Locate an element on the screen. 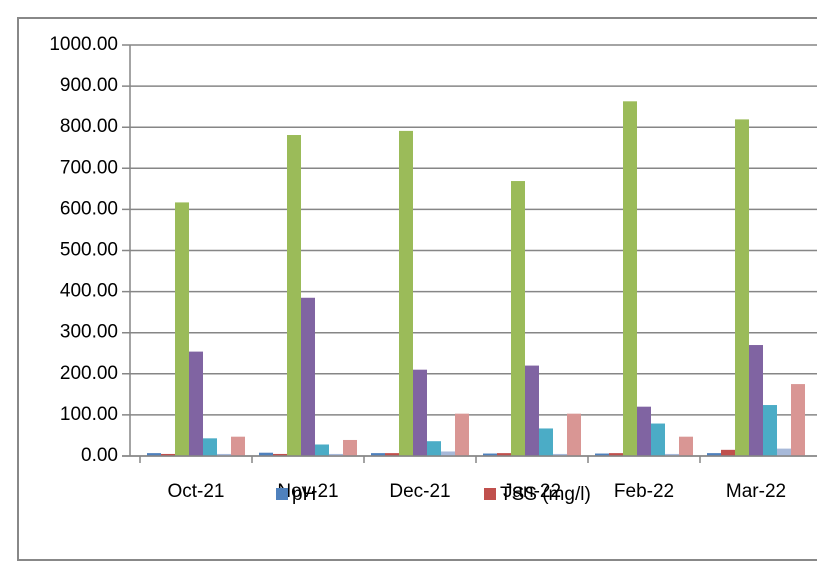 This screenshot has width=817, height=581. y-tick-label: 200.00 is located at coordinates (89, 373).